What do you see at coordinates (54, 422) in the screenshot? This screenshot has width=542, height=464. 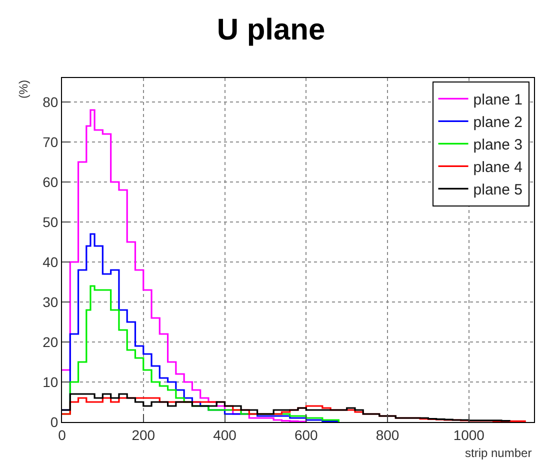 I see `y-tick-label: 0` at bounding box center [54, 422].